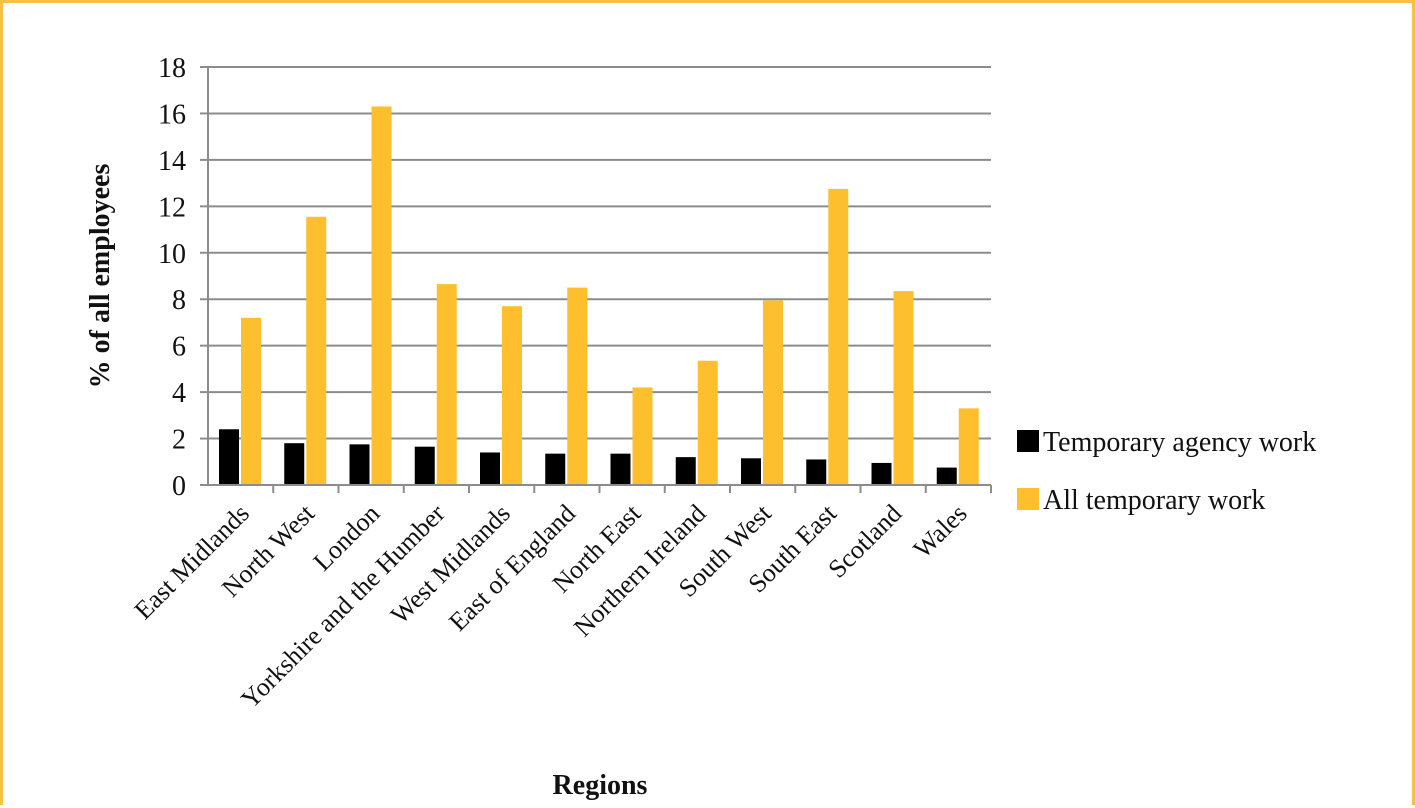 Image resolution: width=1415 pixels, height=808 pixels. I want to click on x-axis-title: Regions, so click(600, 785).